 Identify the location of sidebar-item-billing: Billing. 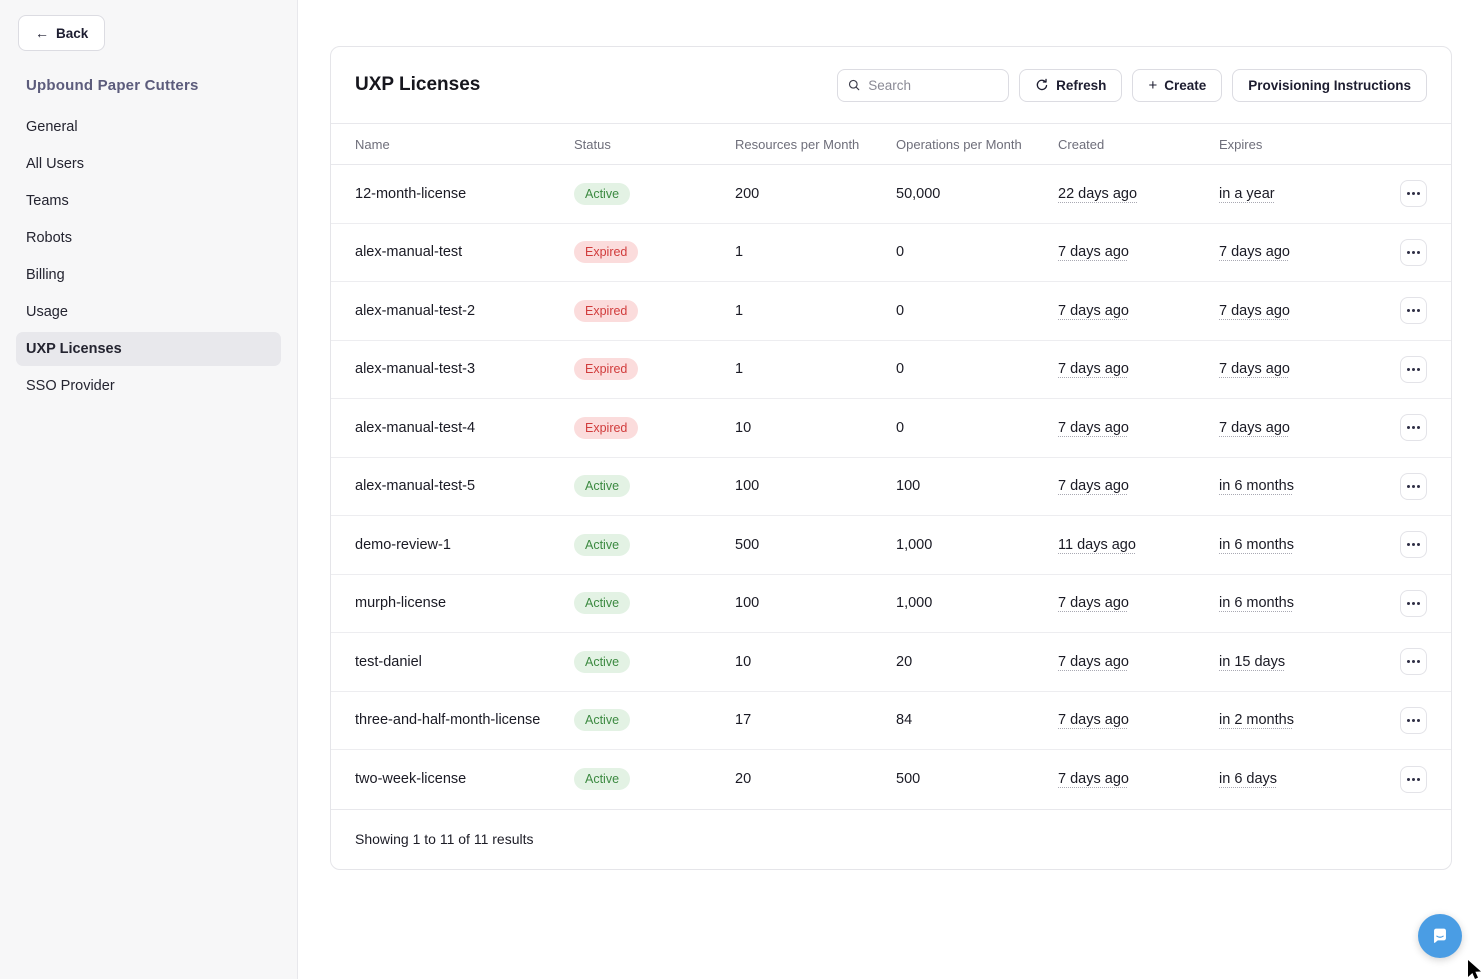
(45, 275).